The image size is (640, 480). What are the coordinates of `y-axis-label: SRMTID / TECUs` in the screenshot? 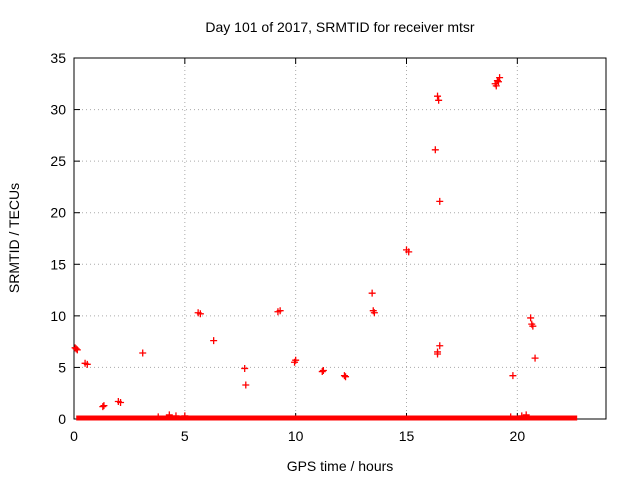 It's located at (14, 238).